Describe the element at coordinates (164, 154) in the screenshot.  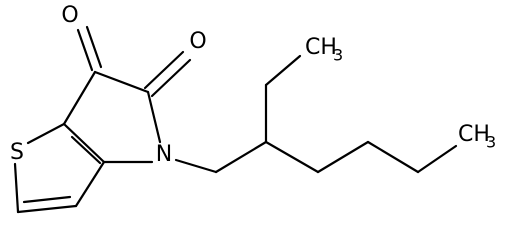
I see `atom-label: N` at that location.